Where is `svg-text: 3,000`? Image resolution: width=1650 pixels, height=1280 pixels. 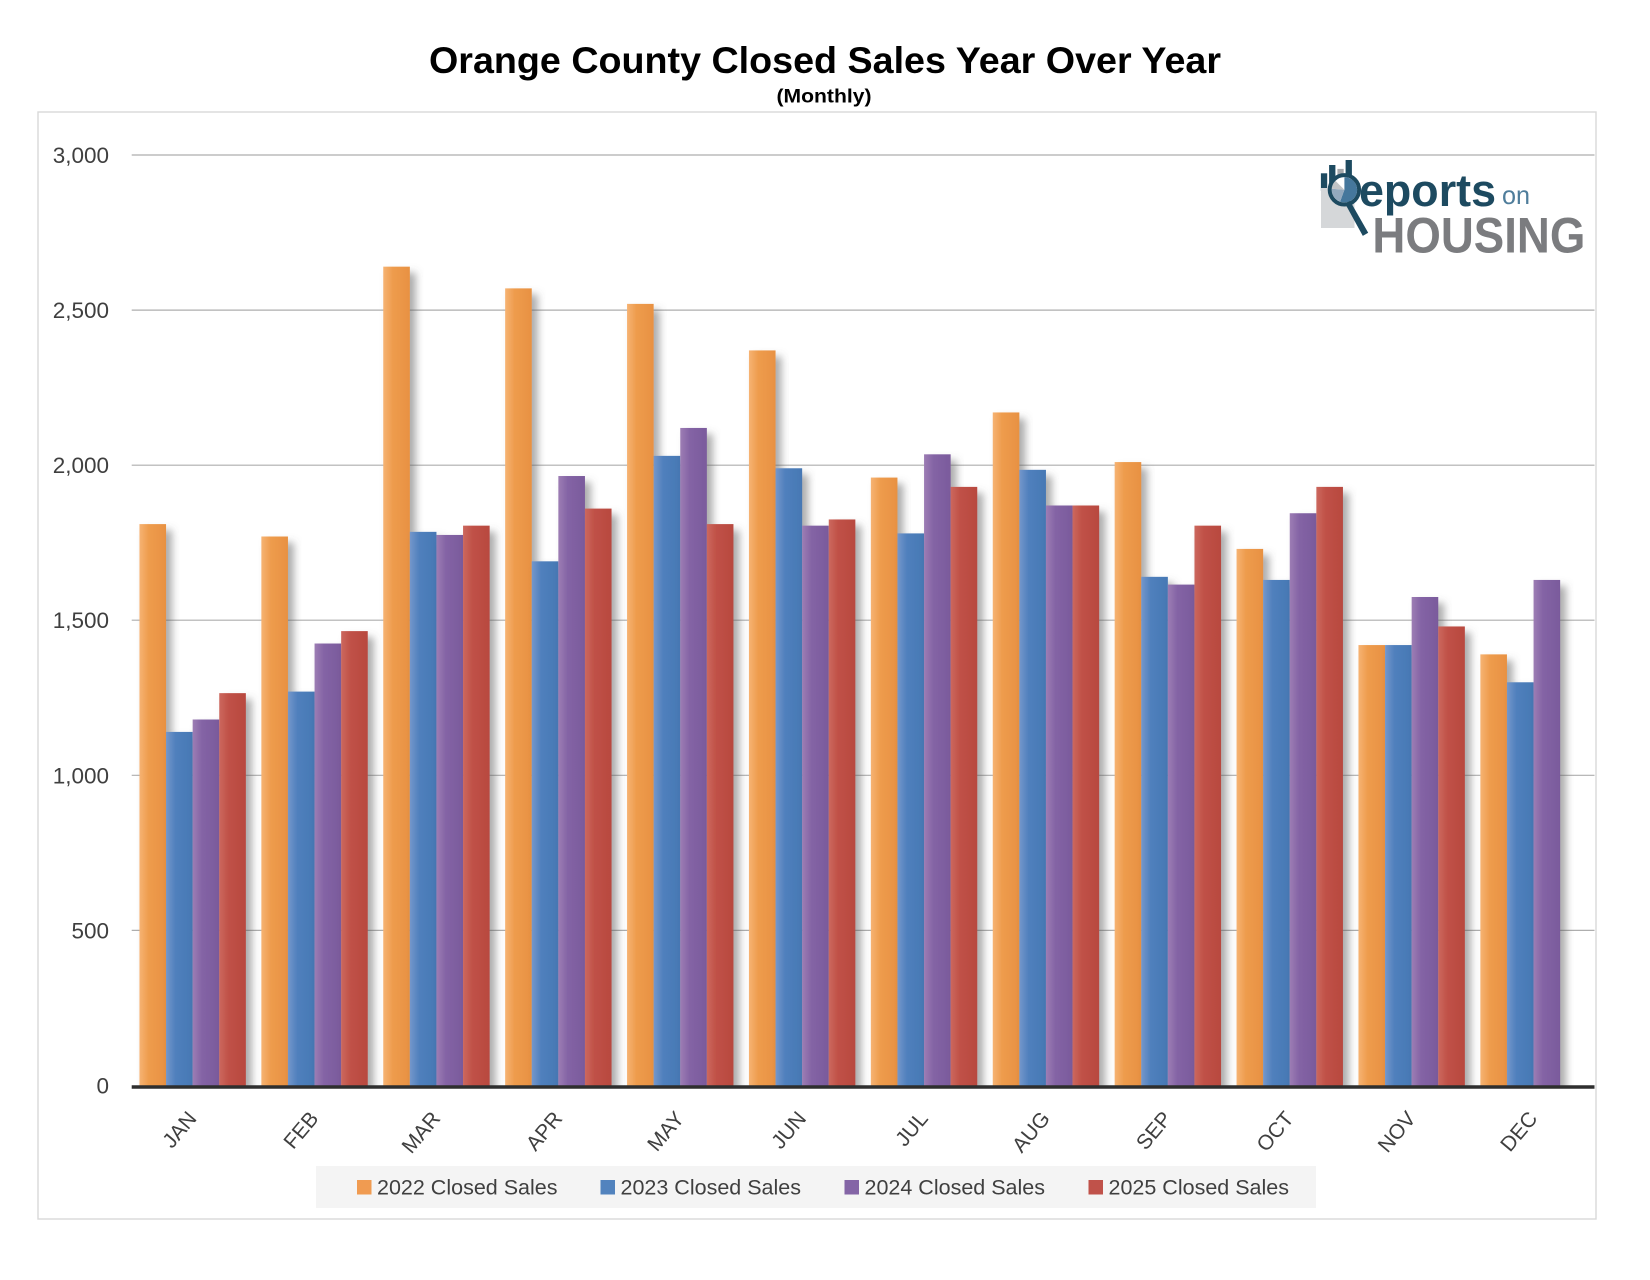 svg-text: 3,000 is located at coordinates (81, 155).